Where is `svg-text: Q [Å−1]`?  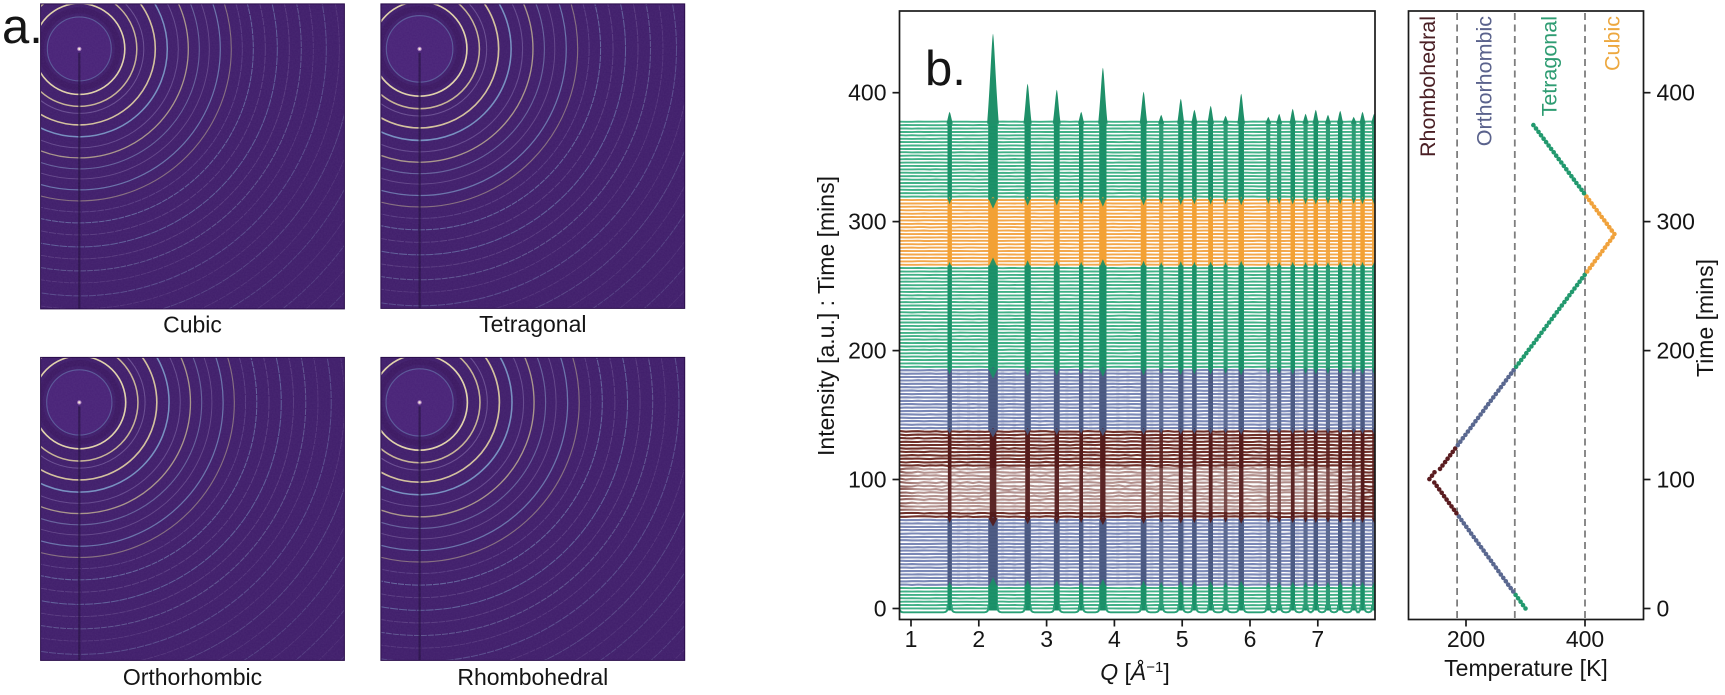 svg-text: Q [Å−1] is located at coordinates (1135, 671).